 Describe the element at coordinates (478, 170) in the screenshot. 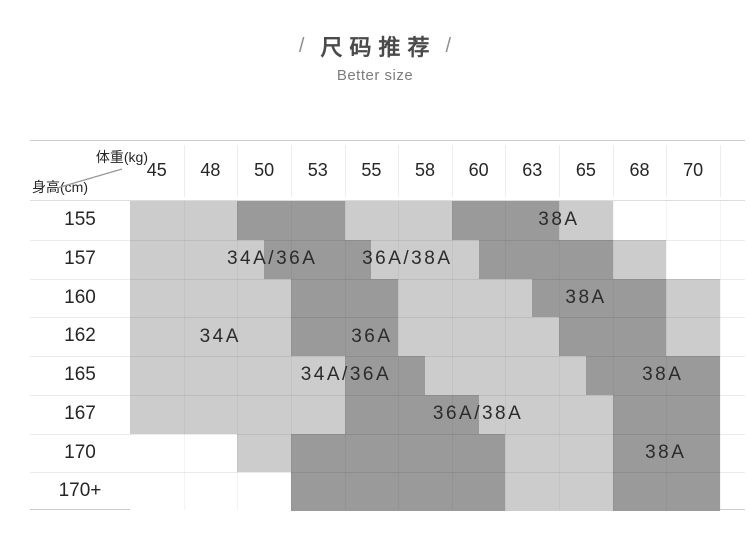

I see `weight-col-header: 60` at that location.